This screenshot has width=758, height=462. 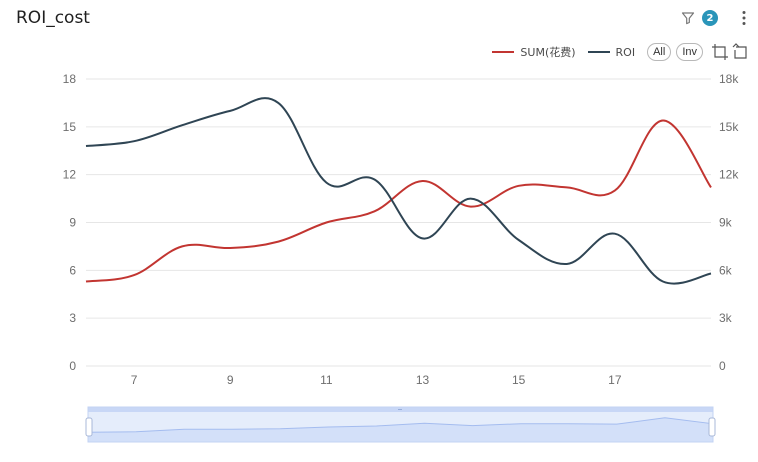 What do you see at coordinates (729, 79) in the screenshot?
I see `y-right-tick-label: 18k` at bounding box center [729, 79].